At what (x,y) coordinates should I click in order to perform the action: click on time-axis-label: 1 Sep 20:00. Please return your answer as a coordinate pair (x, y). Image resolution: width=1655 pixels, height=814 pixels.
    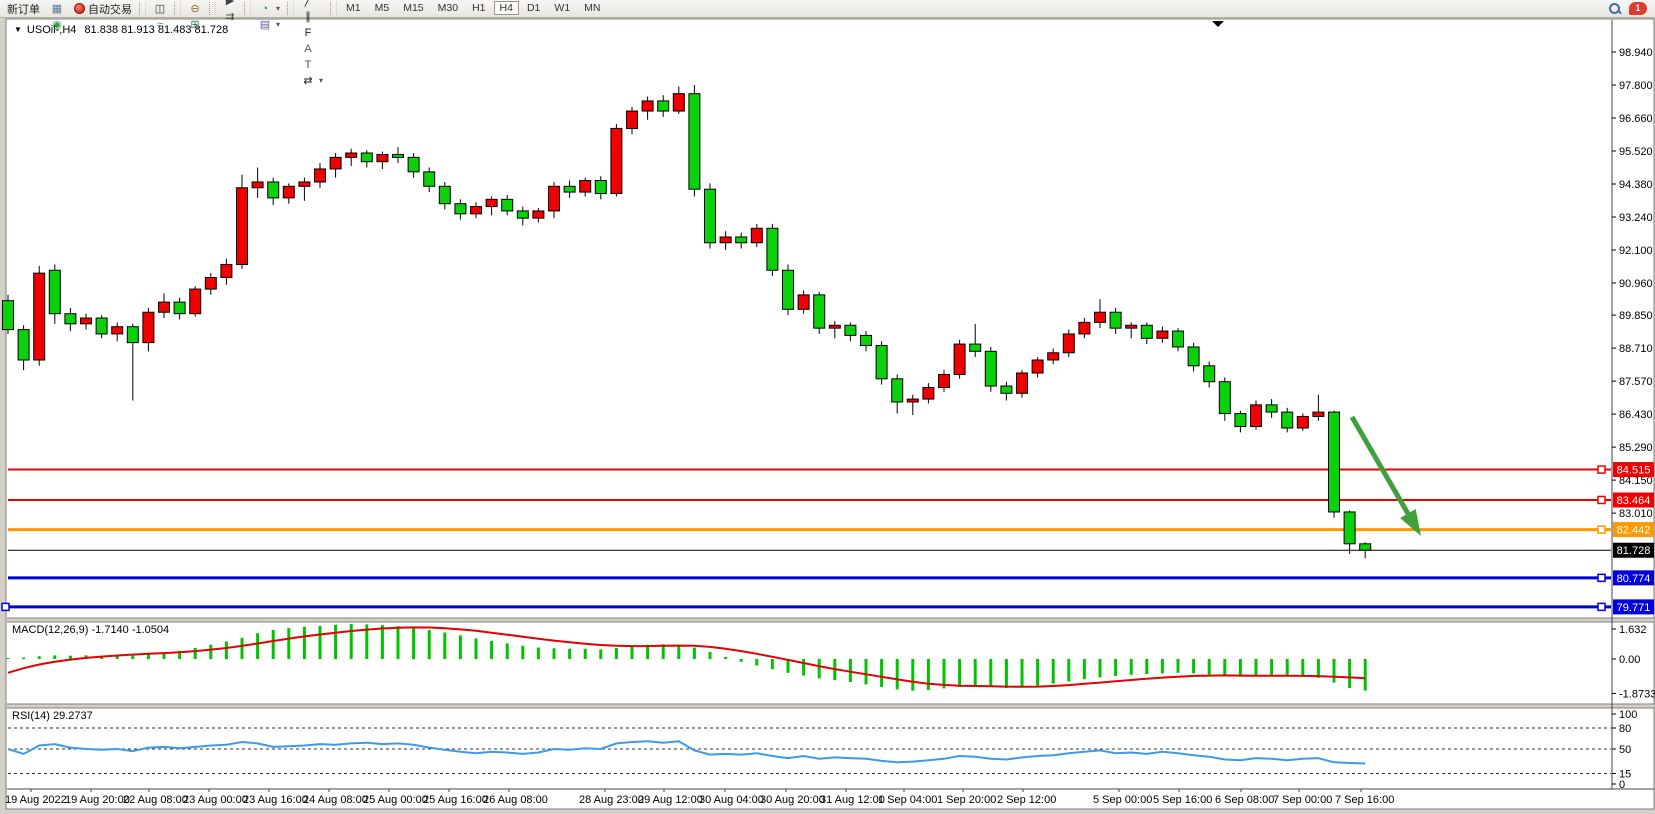
    Looking at the image, I should click on (966, 800).